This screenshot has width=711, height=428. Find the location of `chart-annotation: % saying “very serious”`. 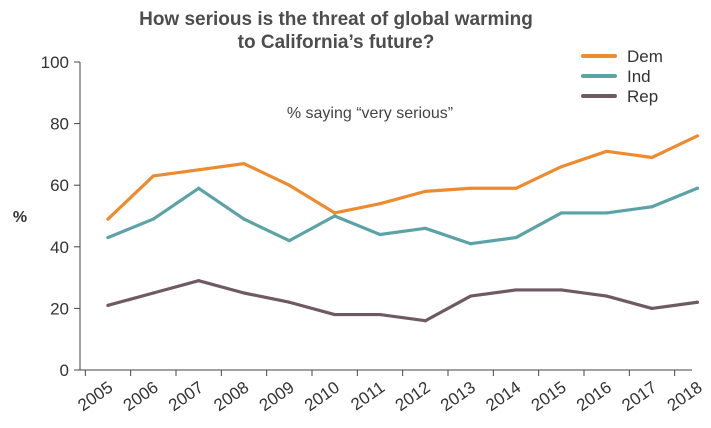

chart-annotation: % saying “very serious” is located at coordinates (370, 113).